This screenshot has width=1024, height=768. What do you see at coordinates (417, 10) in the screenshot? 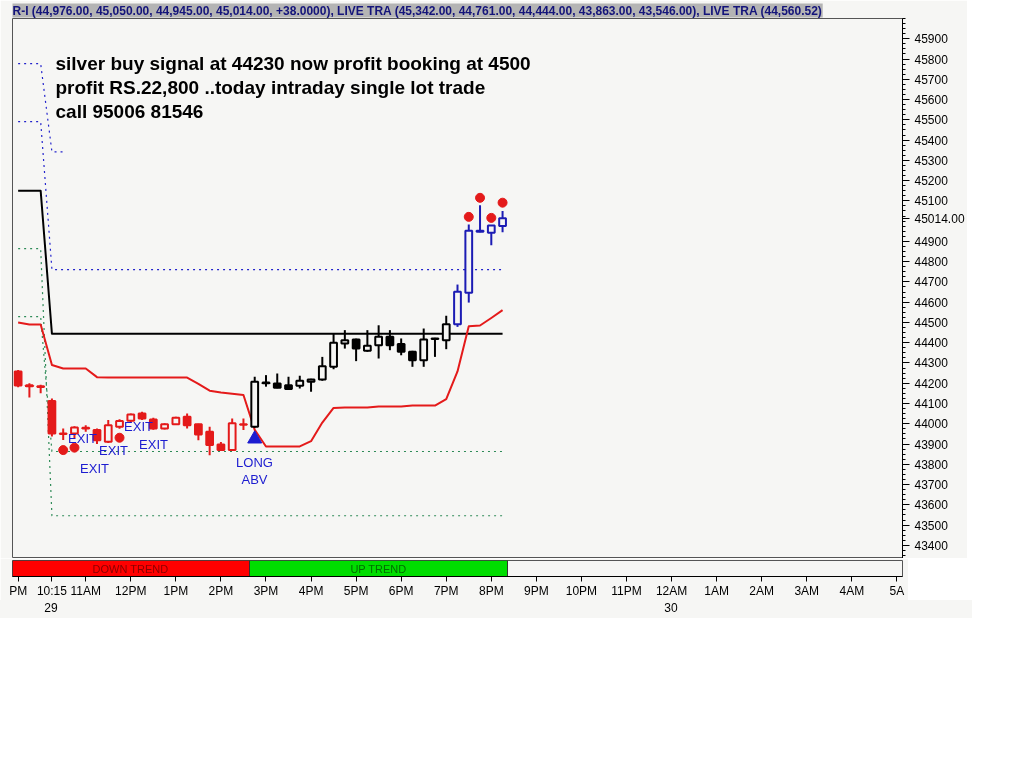
I see `chart-subtitle: R-I (44,976.00, 45,050.00, 44,945.00, 45,014.00, +38.0000), LIVE TRA (45,342.00, 44,761.00, 44,444.00, 43,863.00, 43,546.00), LIVE TRA (44,560.52)` at bounding box center [417, 10].